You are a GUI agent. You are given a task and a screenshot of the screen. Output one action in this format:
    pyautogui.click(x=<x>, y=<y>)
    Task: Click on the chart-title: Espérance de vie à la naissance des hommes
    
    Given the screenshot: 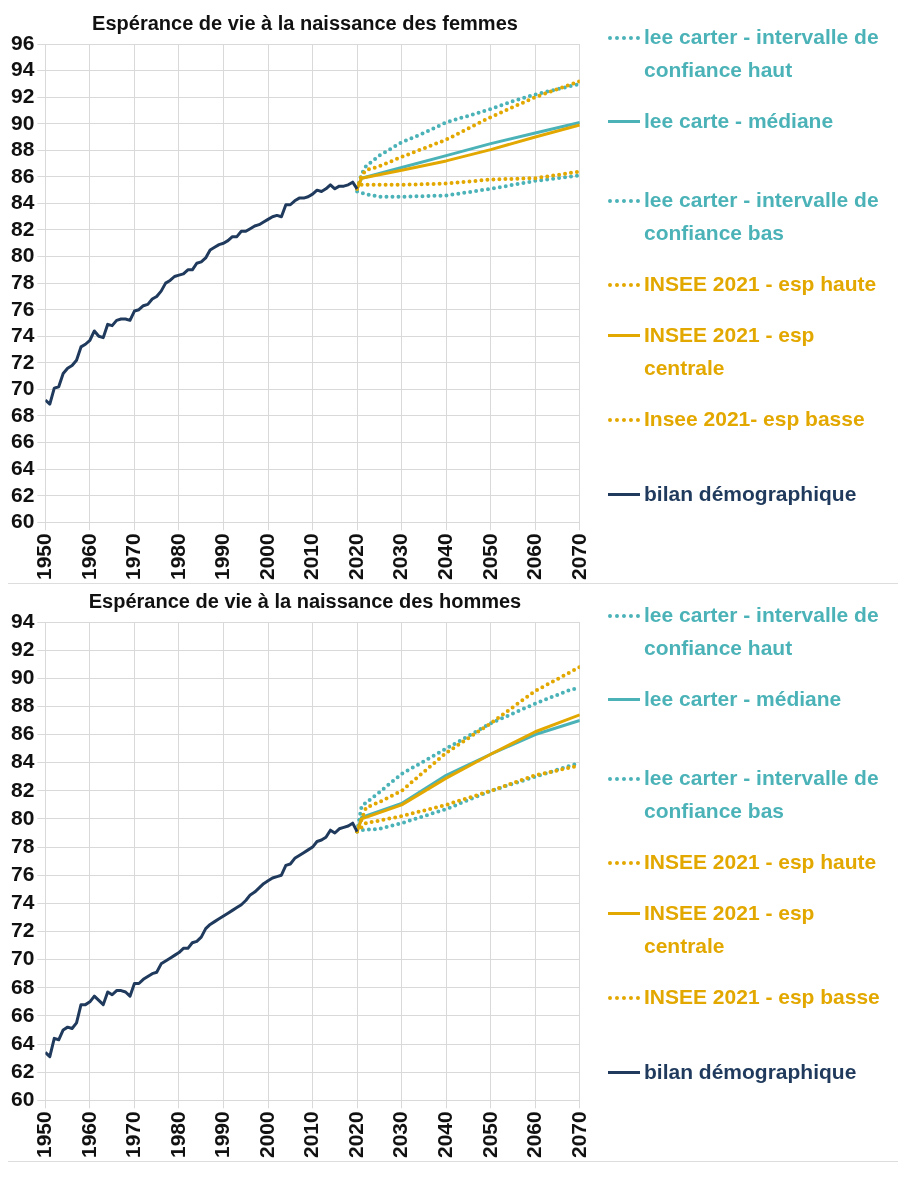 What is the action you would take?
    pyautogui.click(x=305, y=600)
    